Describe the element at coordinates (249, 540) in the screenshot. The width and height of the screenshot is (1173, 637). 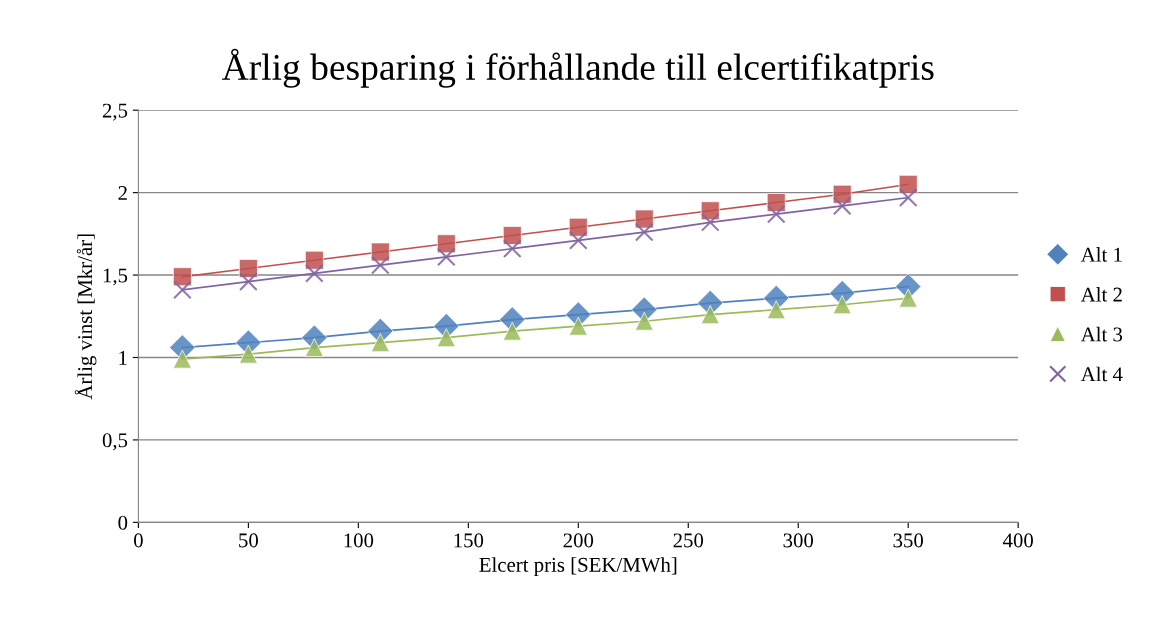
I see `x-tick-label: 50` at that location.